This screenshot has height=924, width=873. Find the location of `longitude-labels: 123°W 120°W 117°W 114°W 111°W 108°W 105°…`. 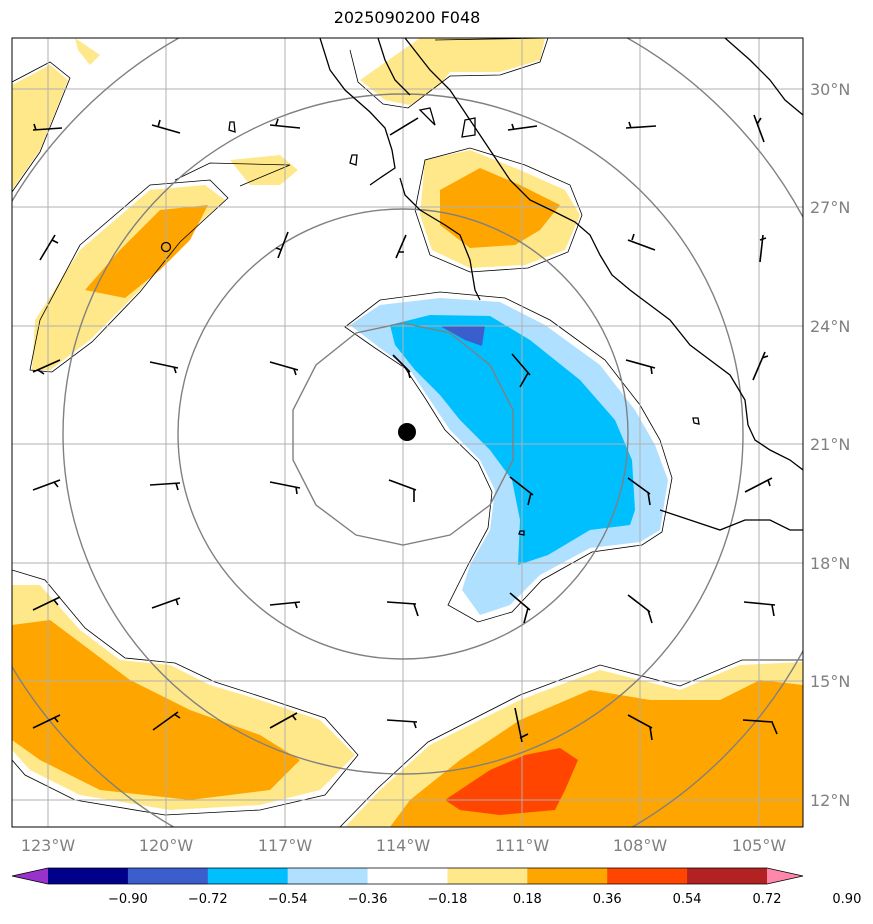

longitude-labels: 123°W 120°W 117°W 114°W 111°W 108°W 105°… is located at coordinates (404, 845).